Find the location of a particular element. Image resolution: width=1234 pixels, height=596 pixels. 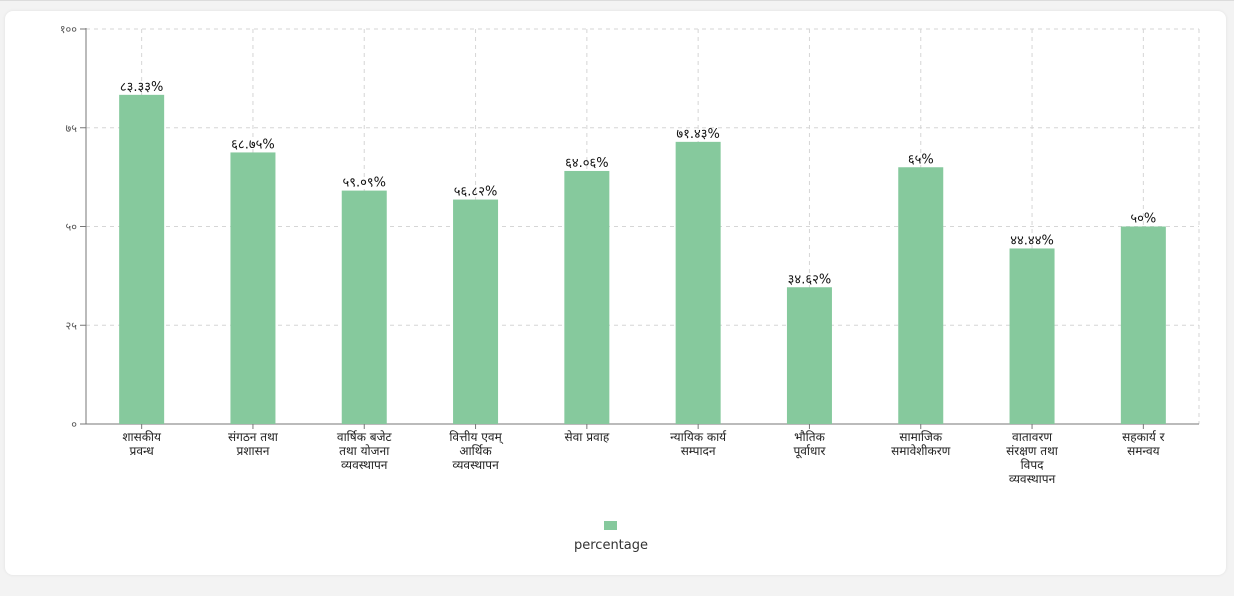

x-tick-label-line: सेवा प्रवाह is located at coordinates (587, 437).